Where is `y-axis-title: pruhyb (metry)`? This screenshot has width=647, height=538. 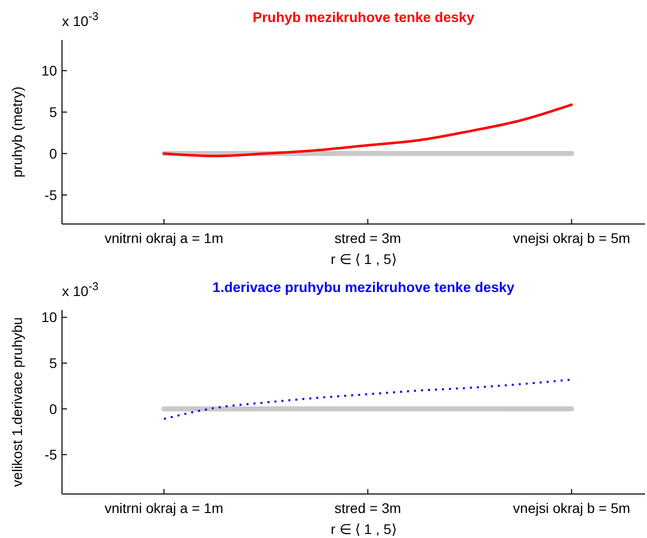 y-axis-title: pruhyb (metry) is located at coordinates (17, 132).